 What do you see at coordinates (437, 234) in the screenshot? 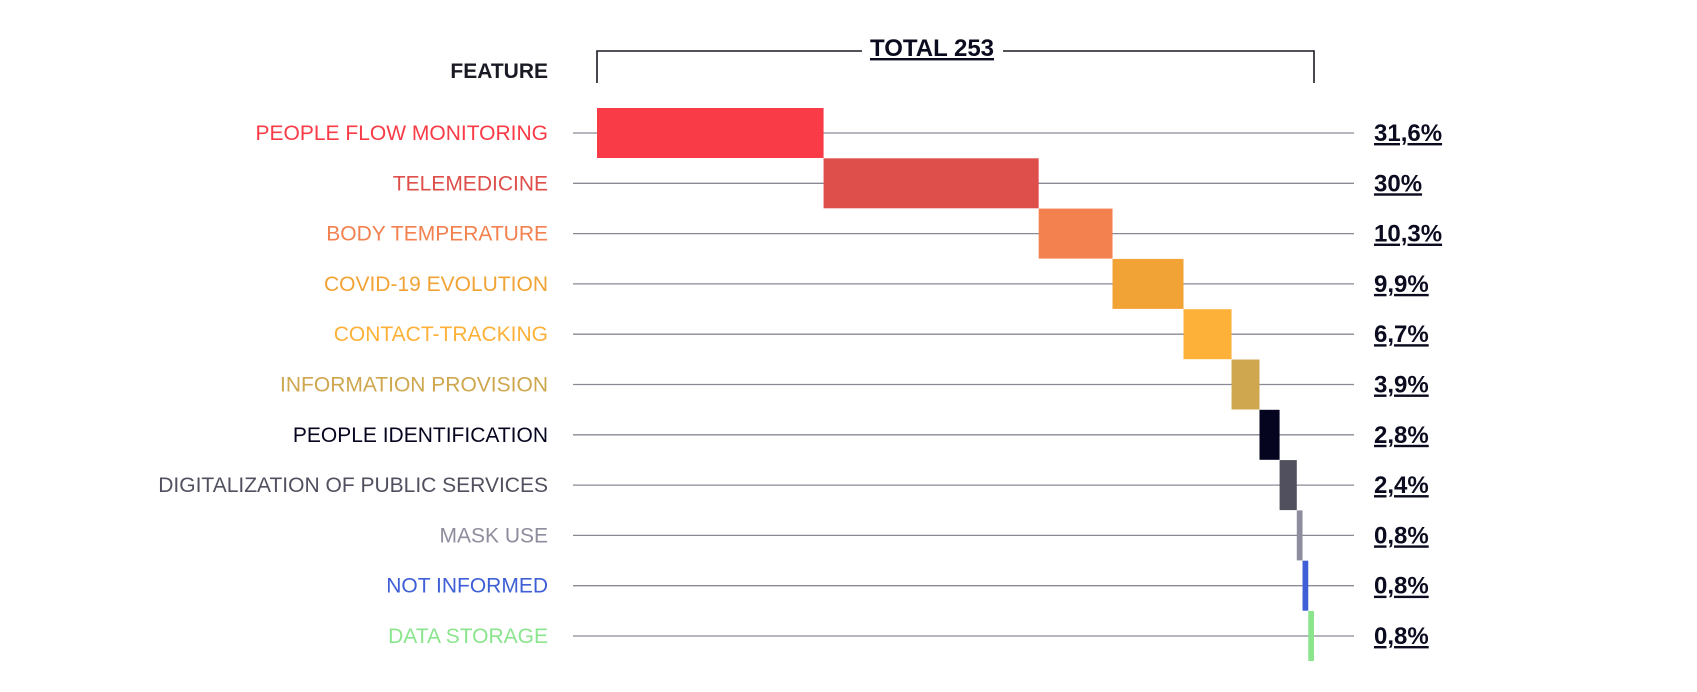
I see `category-label-body-temperature: BODY TEMPERATURE` at bounding box center [437, 234].